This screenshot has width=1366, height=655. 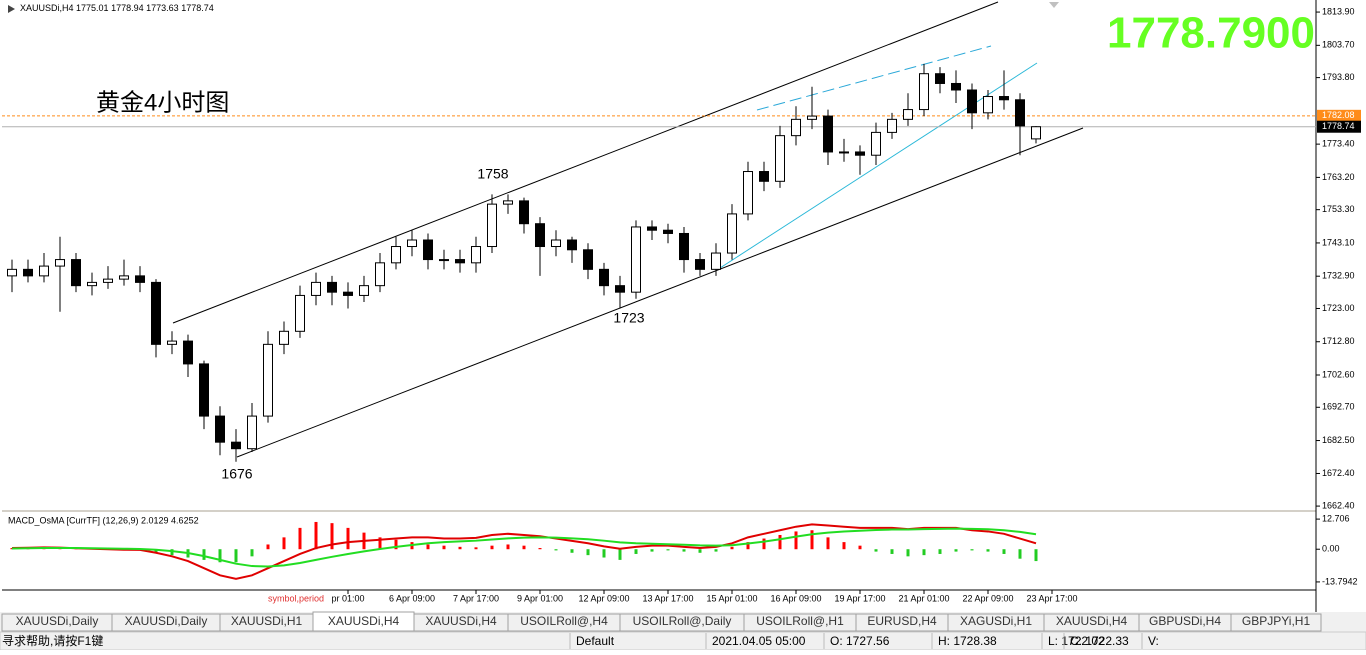 I want to click on tab, so click(x=1276, y=622).